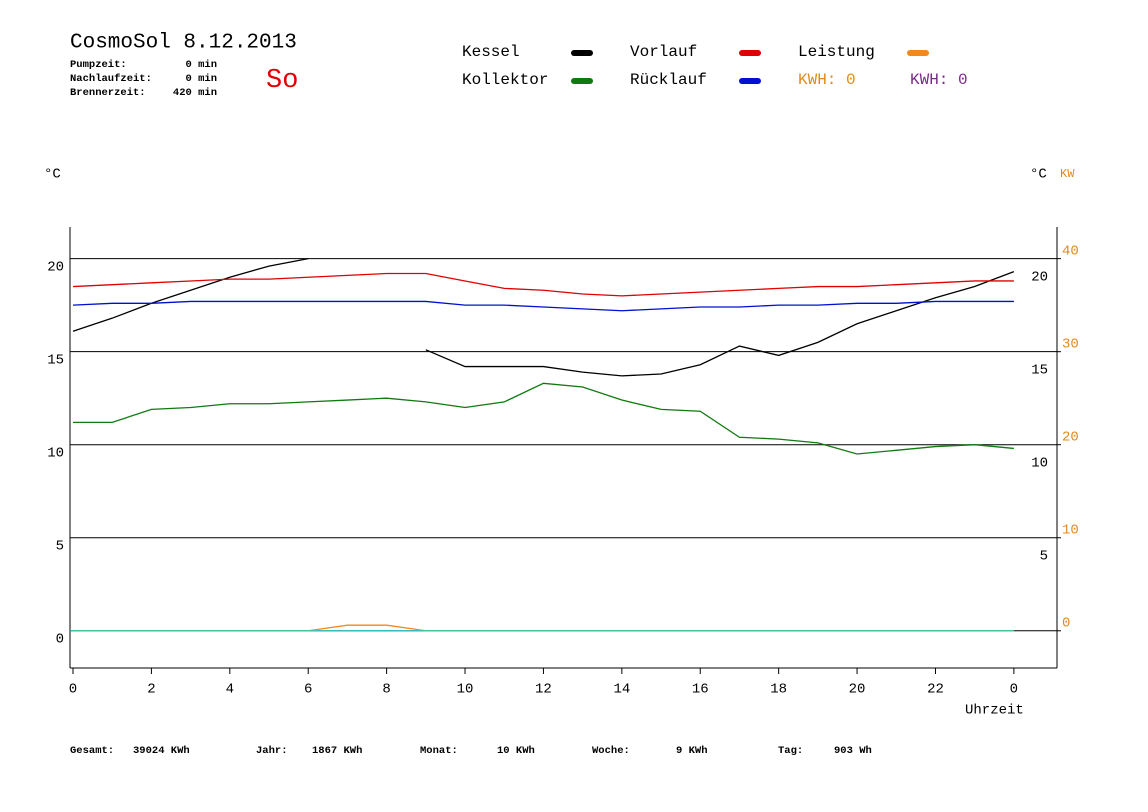  I want to click on info-label: Pumpzeit:, so click(98, 65).